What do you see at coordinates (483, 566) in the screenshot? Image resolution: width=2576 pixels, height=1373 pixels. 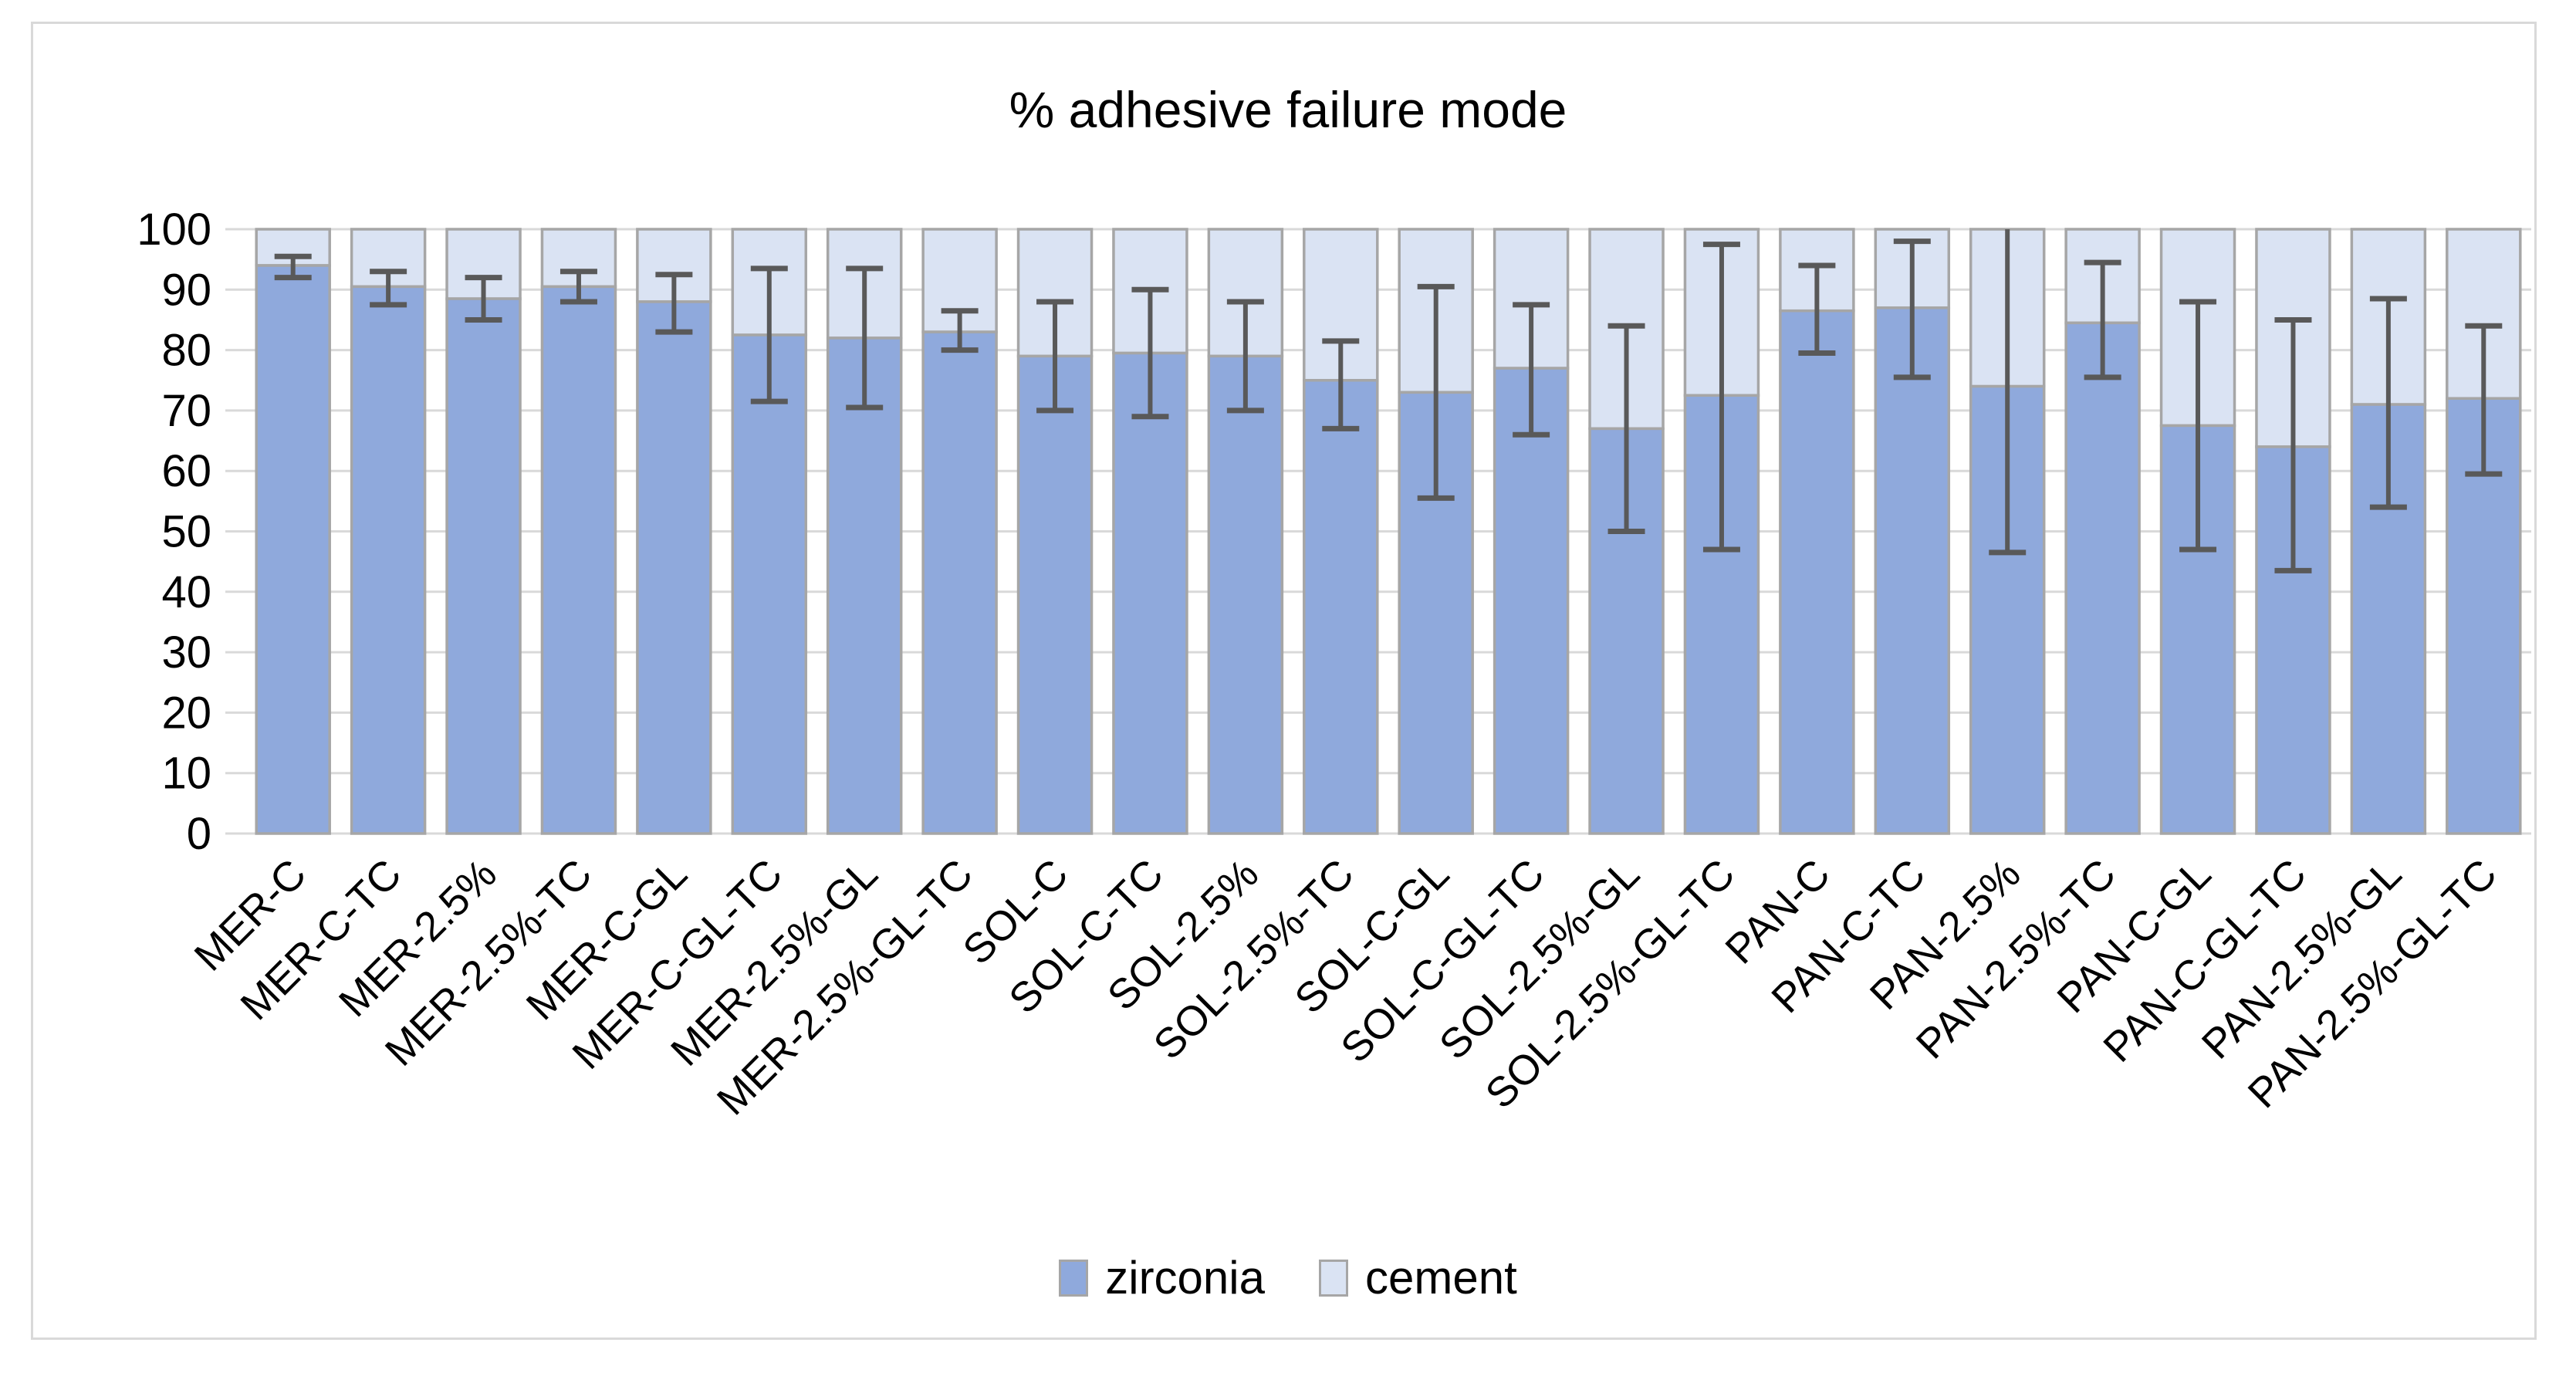 I see `bar-MER-2.5%-zirconia` at bounding box center [483, 566].